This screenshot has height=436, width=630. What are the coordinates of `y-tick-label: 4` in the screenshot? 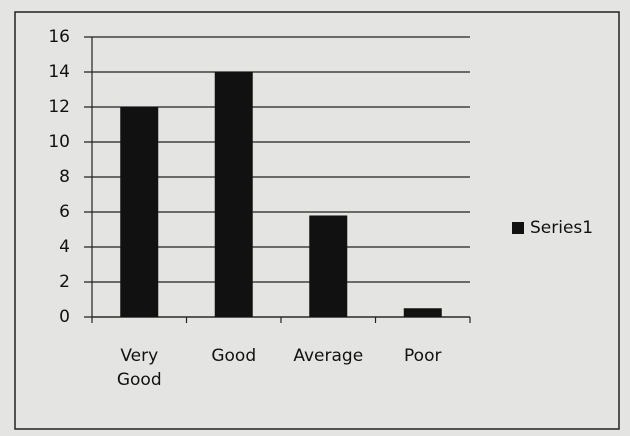 It's located at (64, 247).